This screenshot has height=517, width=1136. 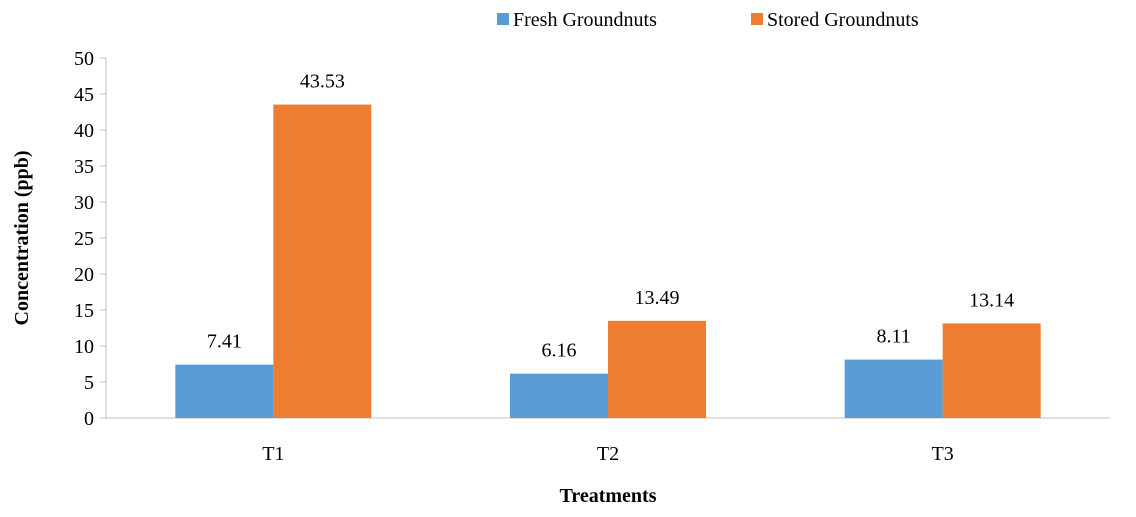 What do you see at coordinates (657, 298) in the screenshot?
I see `data-label: 13.49` at bounding box center [657, 298].